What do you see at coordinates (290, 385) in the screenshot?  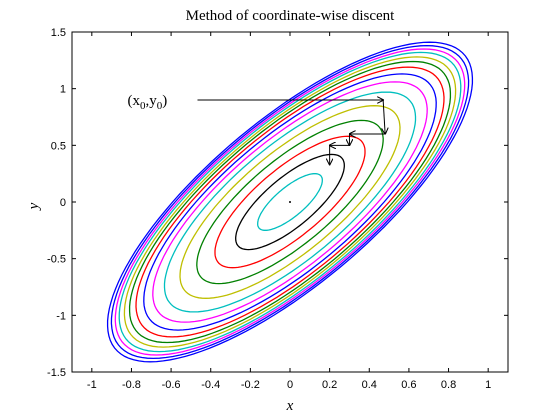 I see `x-tick-label: 0` at bounding box center [290, 385].